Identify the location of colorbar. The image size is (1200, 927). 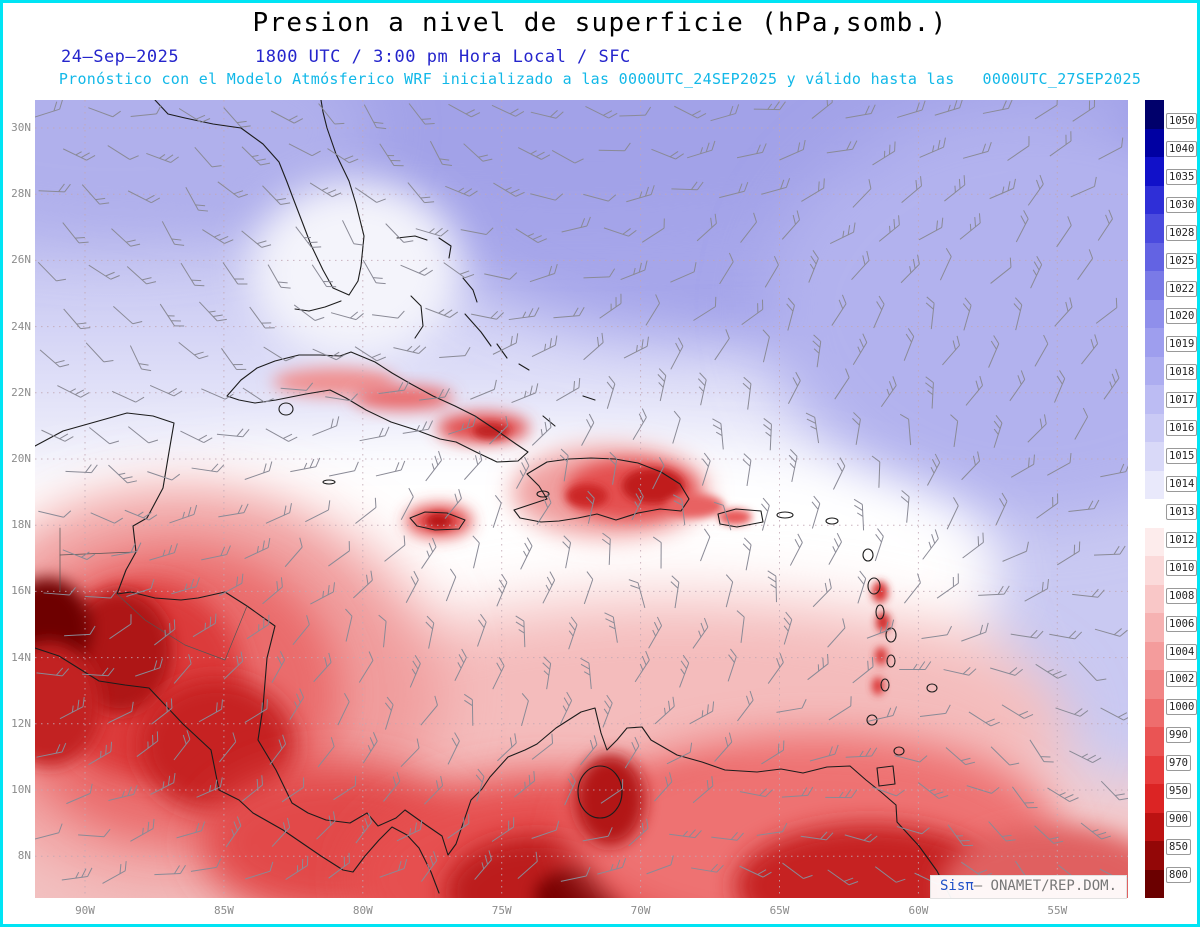
(1154, 499).